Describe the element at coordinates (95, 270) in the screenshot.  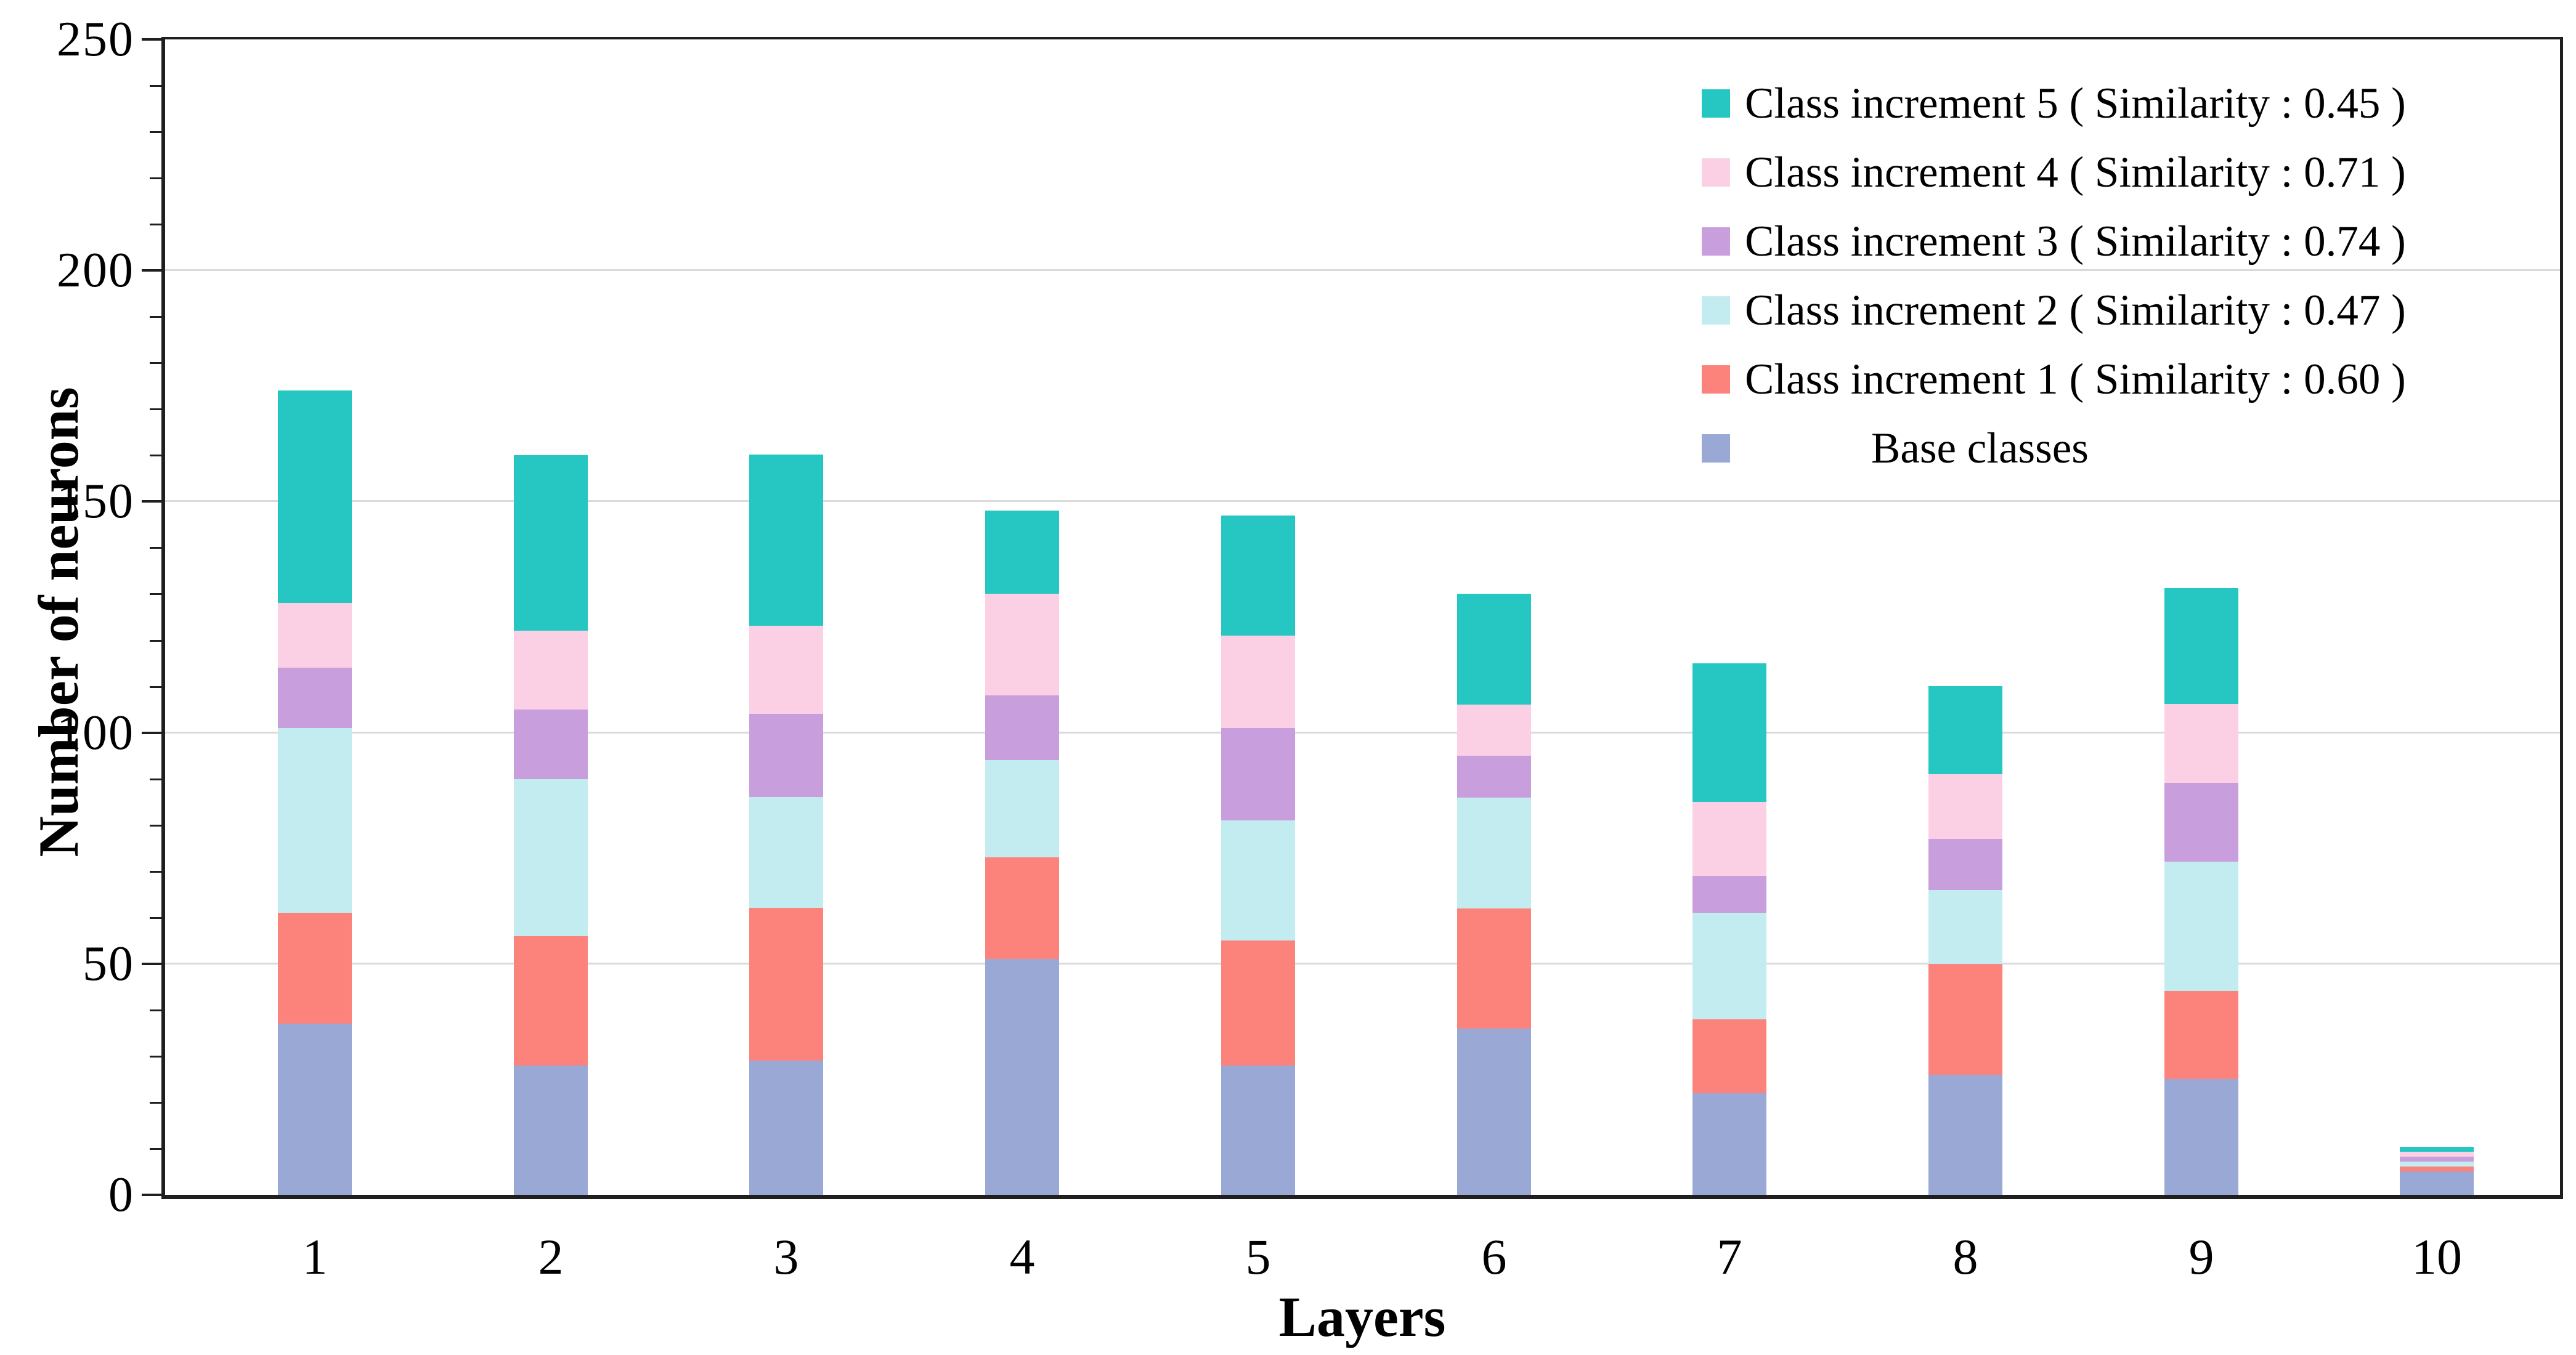
I see `y-tick-label-200: 200` at that location.